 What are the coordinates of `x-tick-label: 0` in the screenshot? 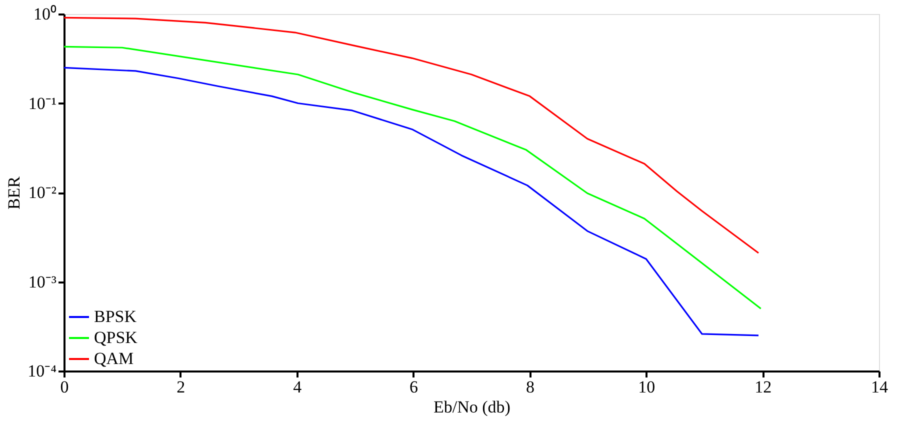 It's located at (64, 387).